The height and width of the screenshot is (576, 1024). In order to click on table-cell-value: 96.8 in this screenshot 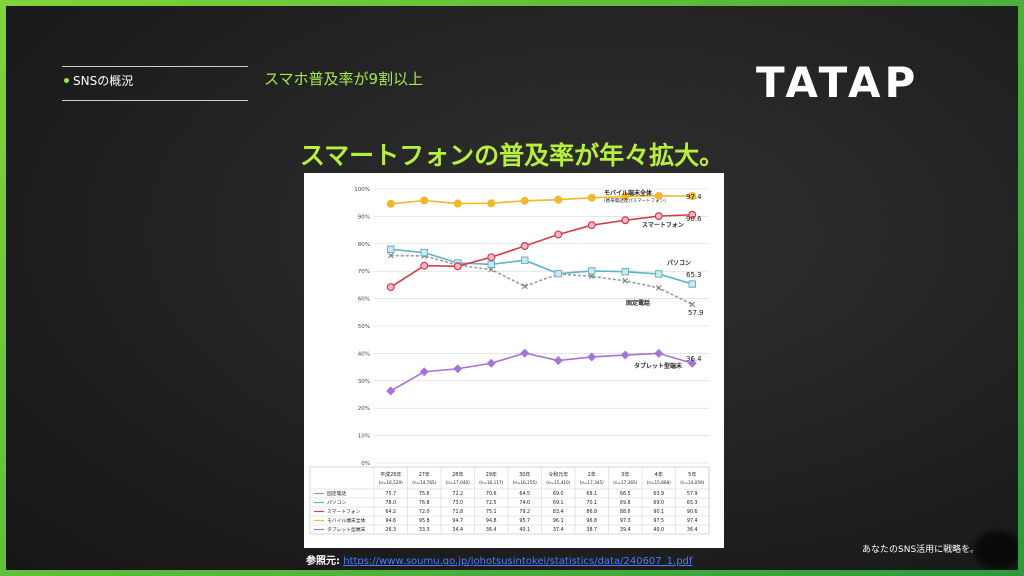, I will do `click(591, 521)`.